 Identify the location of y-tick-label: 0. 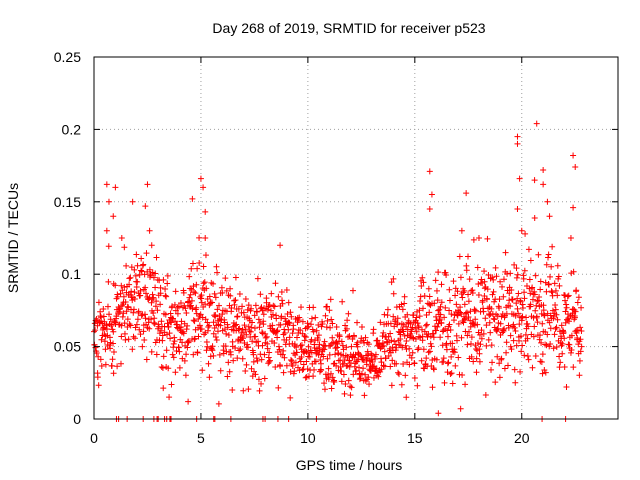
(77, 419).